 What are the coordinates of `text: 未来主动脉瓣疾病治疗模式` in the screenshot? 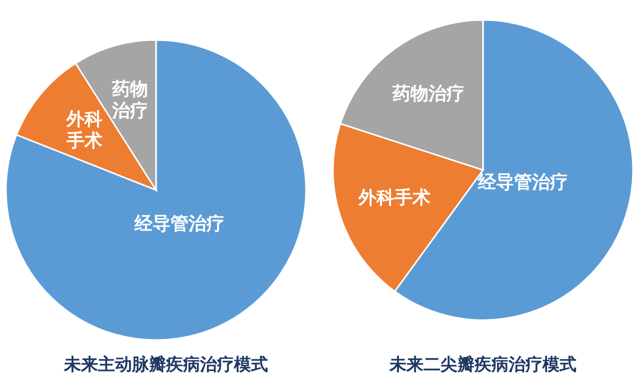 It's located at (165, 365).